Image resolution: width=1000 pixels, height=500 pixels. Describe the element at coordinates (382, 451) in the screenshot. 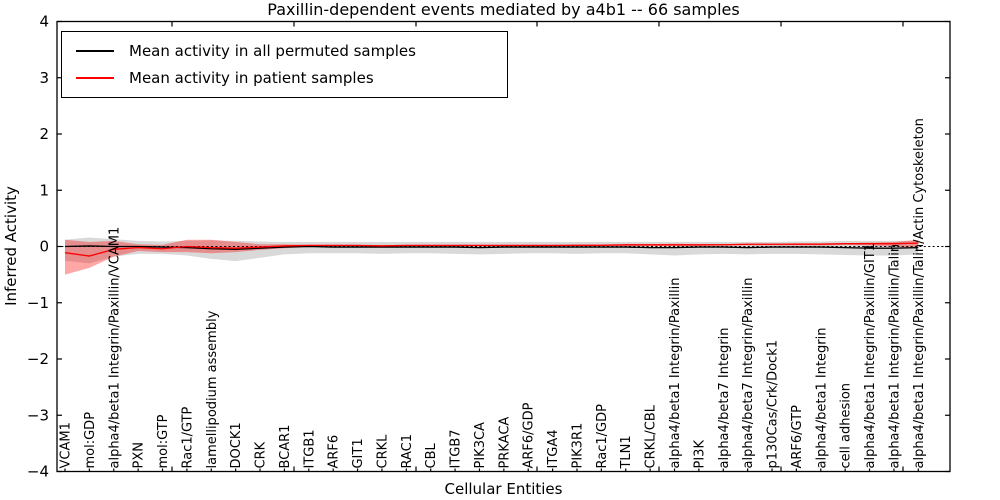

I see `x-tick-label: CRKL` at that location.